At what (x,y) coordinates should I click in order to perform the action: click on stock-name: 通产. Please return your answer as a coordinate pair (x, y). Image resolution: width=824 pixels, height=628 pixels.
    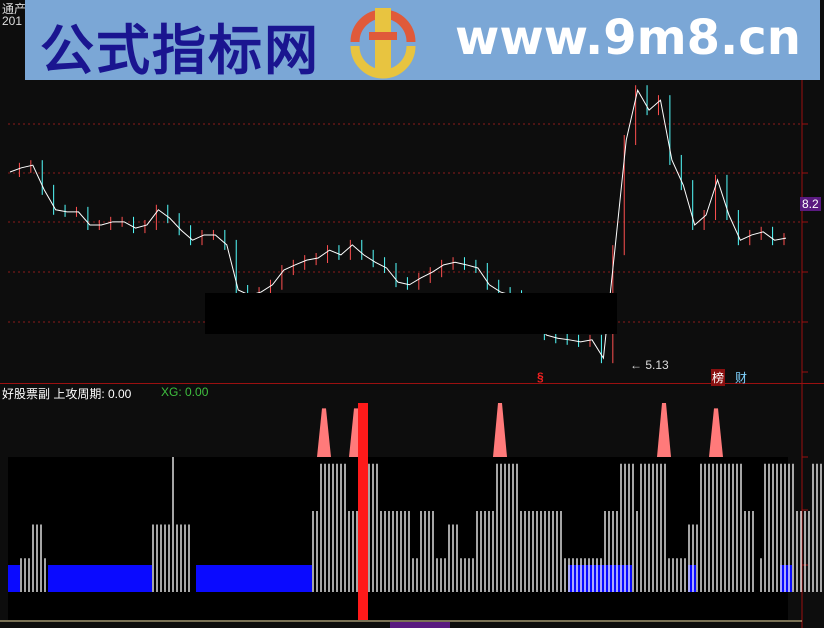
    Looking at the image, I should click on (14, 9).